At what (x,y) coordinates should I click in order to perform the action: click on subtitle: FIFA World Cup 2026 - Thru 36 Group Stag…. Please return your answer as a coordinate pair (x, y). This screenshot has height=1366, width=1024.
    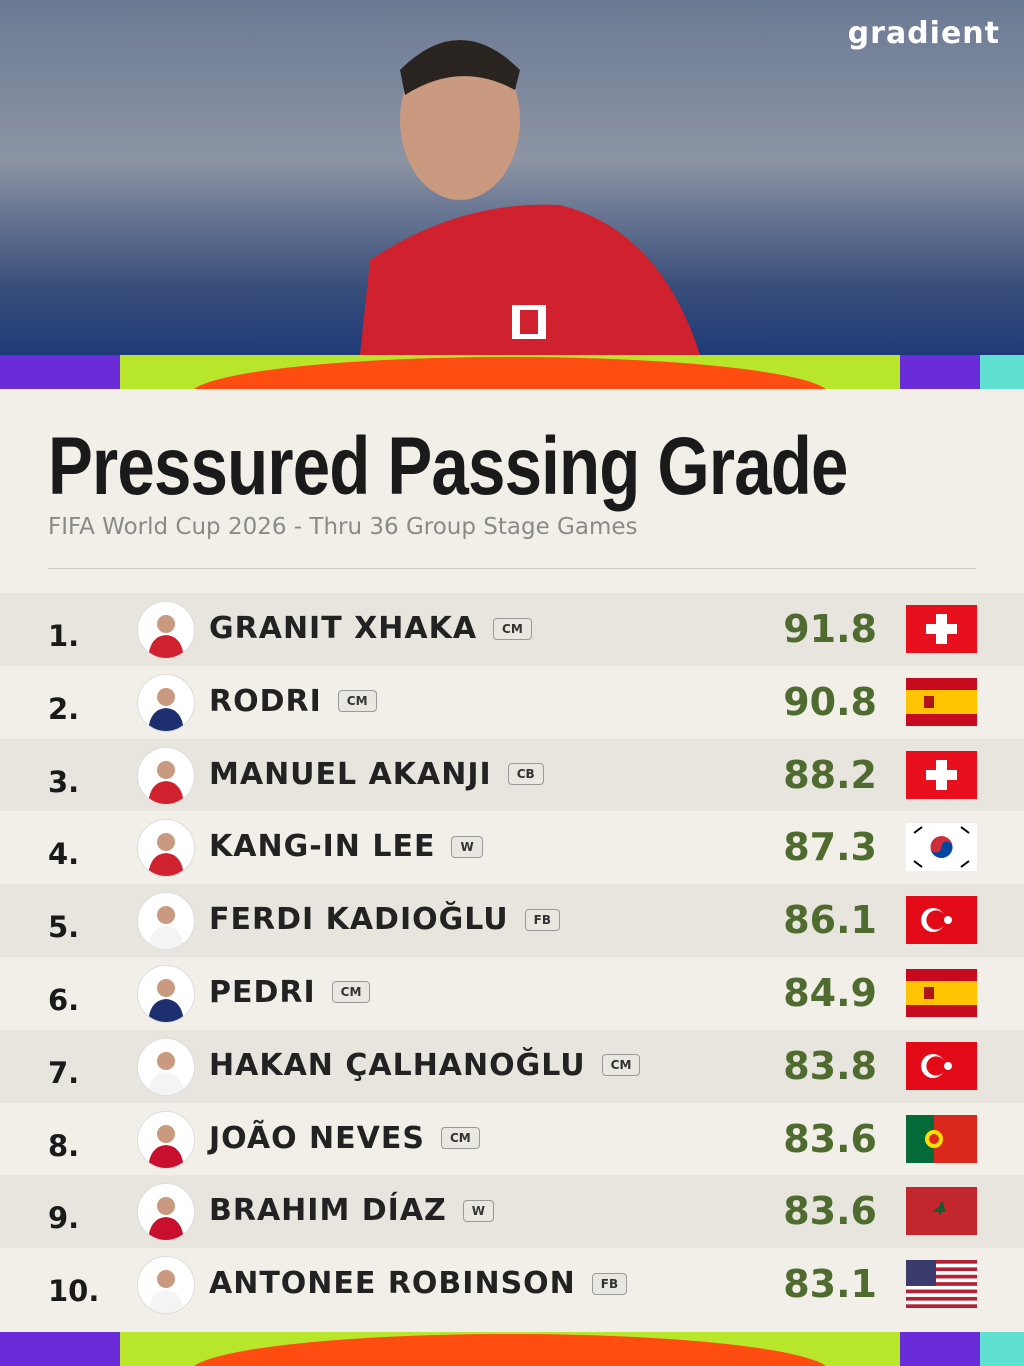
    Looking at the image, I should click on (343, 527).